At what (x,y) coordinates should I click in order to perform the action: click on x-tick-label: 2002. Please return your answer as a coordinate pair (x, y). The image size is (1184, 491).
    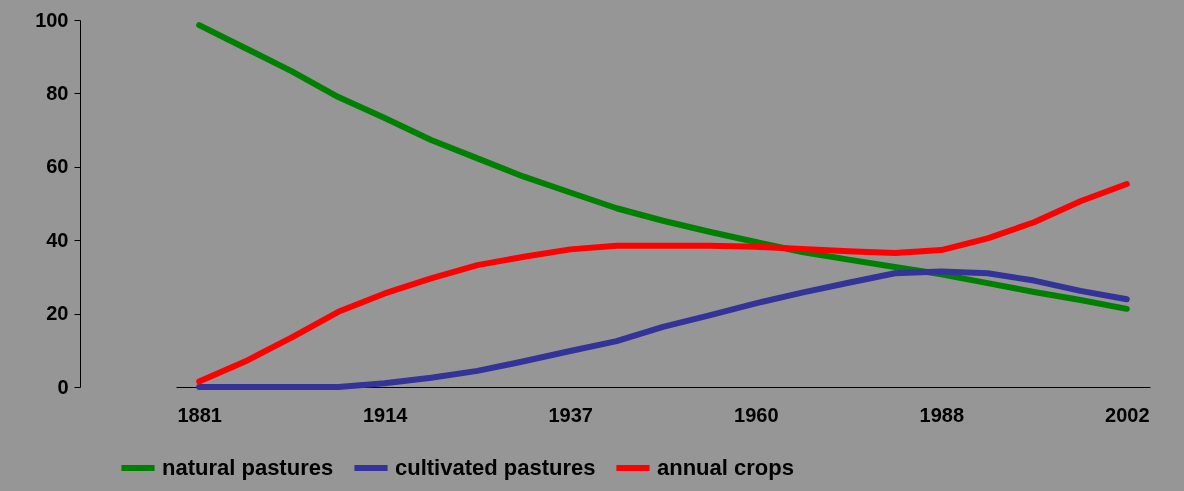
    Looking at the image, I should click on (1127, 414).